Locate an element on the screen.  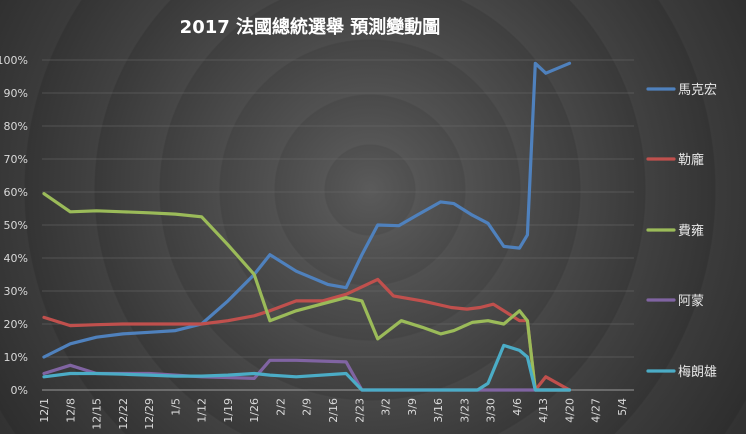
x-tick-label: 2/23 is located at coordinates (359, 410).